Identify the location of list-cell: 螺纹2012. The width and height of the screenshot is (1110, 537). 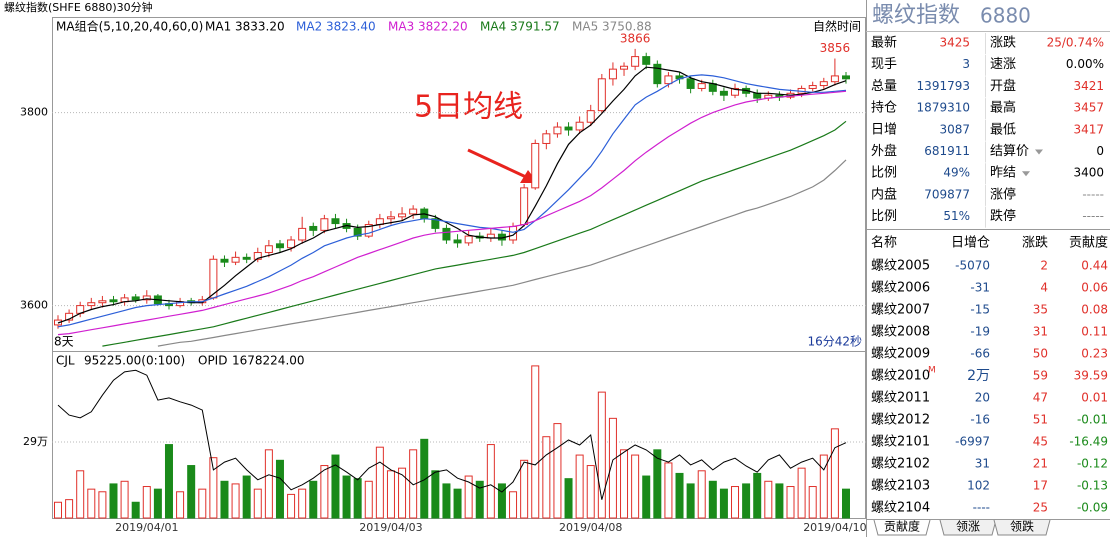
(900, 420).